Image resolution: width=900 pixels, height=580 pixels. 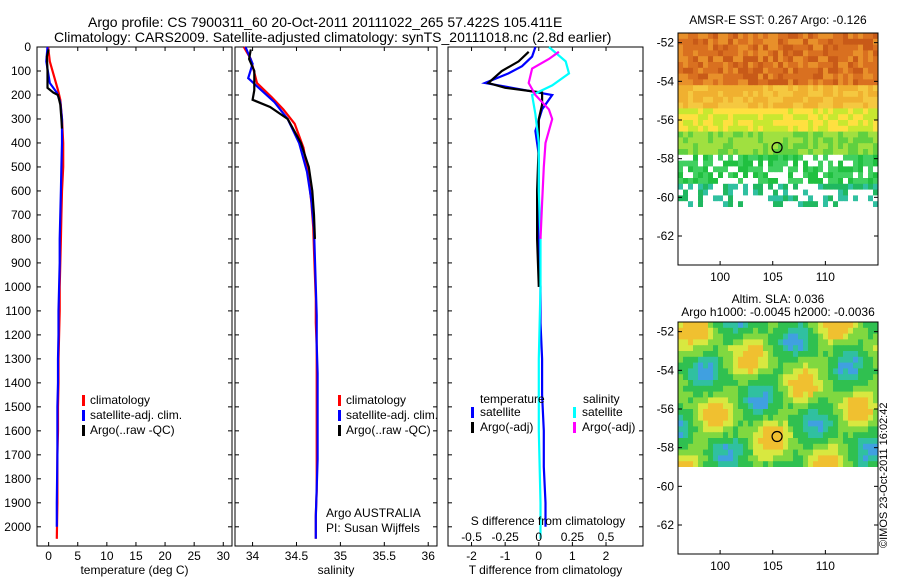 What do you see at coordinates (281, 292) in the screenshot?
I see `series-line` at bounding box center [281, 292].